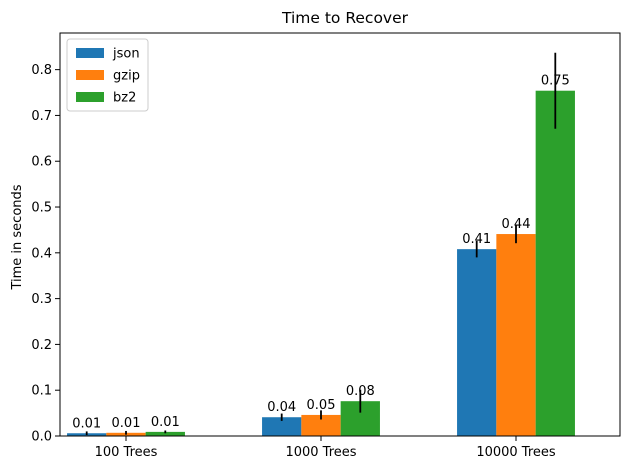 The height and width of the screenshot is (470, 630). What do you see at coordinates (126, 76) in the screenshot?
I see `legend-label-gzip: gzip` at bounding box center [126, 76].